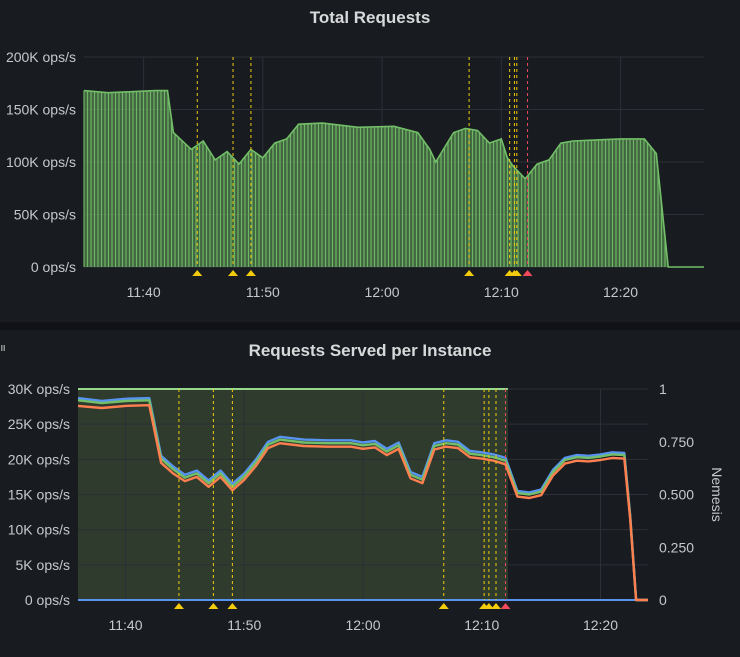 The width and height of the screenshot is (740, 657). Describe the element at coordinates (39, 495) in the screenshot. I see `y-tick-label: 15K ops/s` at that location.